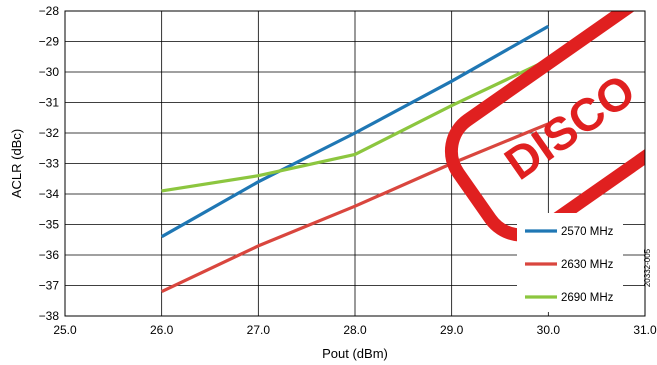 This screenshot has height=365, width=657. I want to click on x-tick-labels: 25.0 26.0 27.0 28.0 29.0 30.0 31.0, so click(355, 330).